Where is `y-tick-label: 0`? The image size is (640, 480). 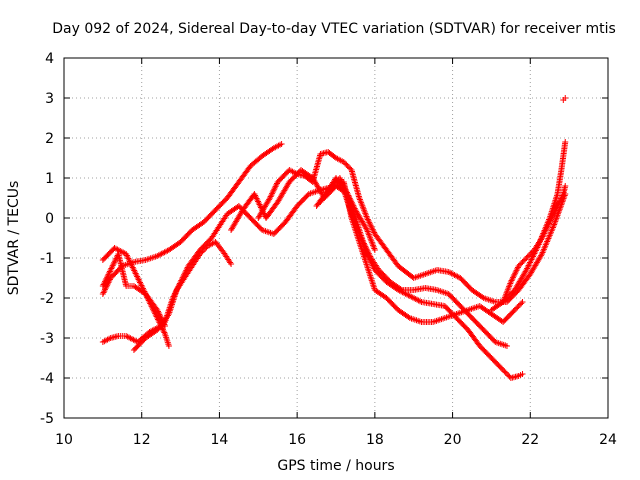 y-tick-label: 0 is located at coordinates (49, 219).